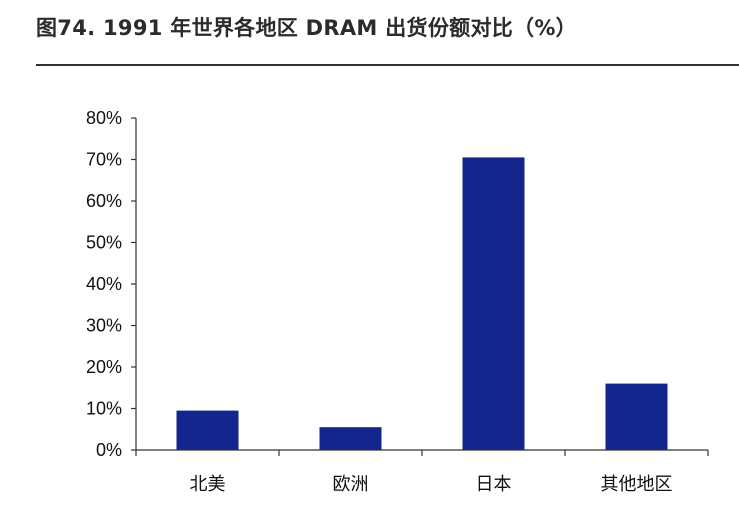  I want to click on x-category-label-3: 其他地区, so click(637, 484).